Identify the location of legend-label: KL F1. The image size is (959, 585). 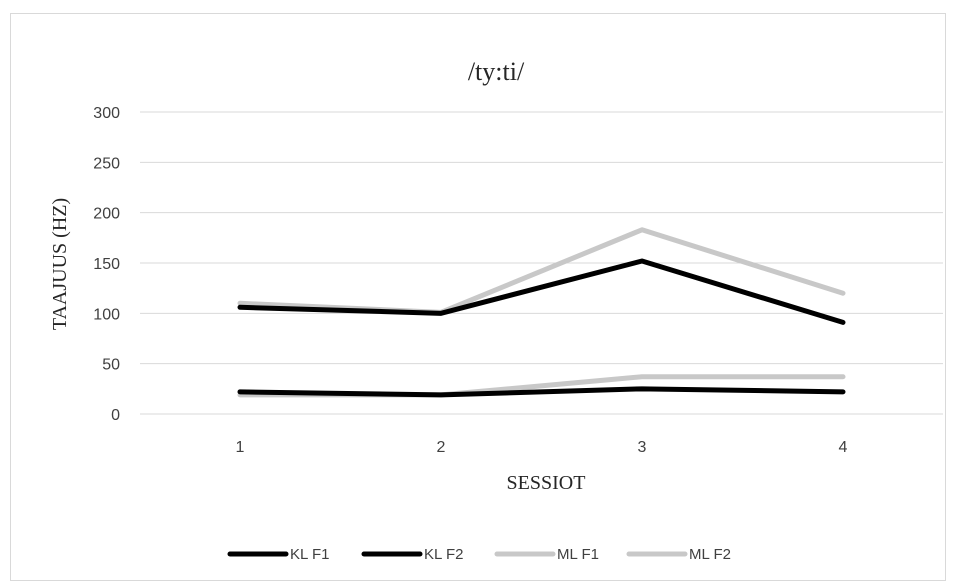
(309, 554).